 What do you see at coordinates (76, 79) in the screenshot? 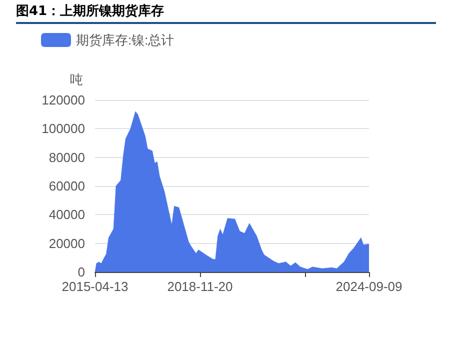
I see `y-axis-title: 吨` at bounding box center [76, 79].